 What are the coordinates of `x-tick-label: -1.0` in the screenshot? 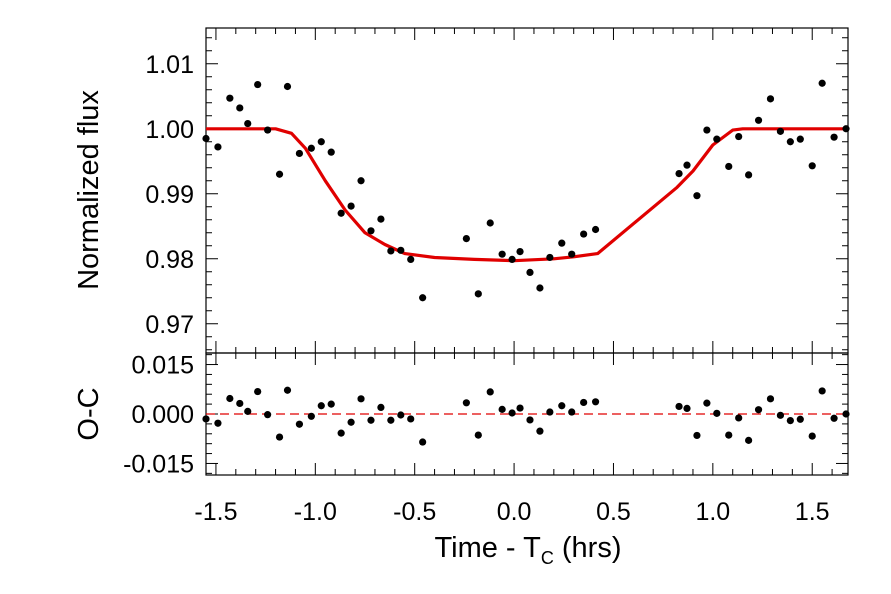 It's located at (315, 512).